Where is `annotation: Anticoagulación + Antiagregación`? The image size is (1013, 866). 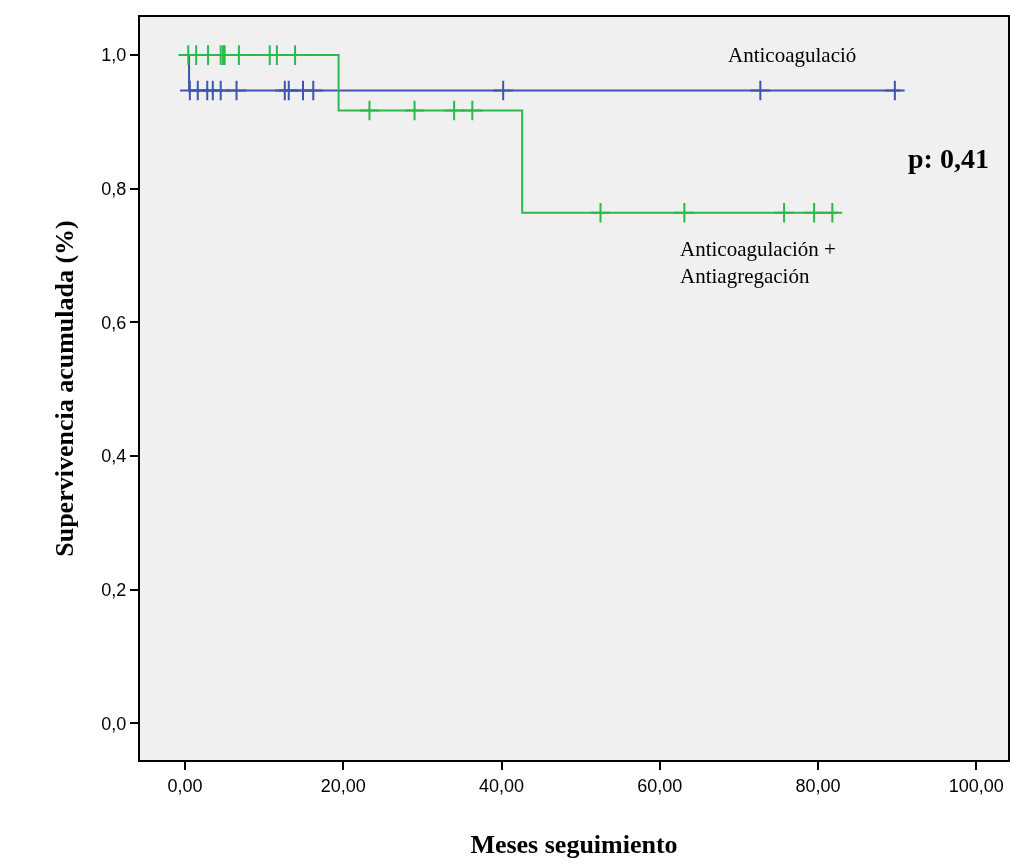
annotation: Anticoagulación + Antiagregación is located at coordinates (758, 263).